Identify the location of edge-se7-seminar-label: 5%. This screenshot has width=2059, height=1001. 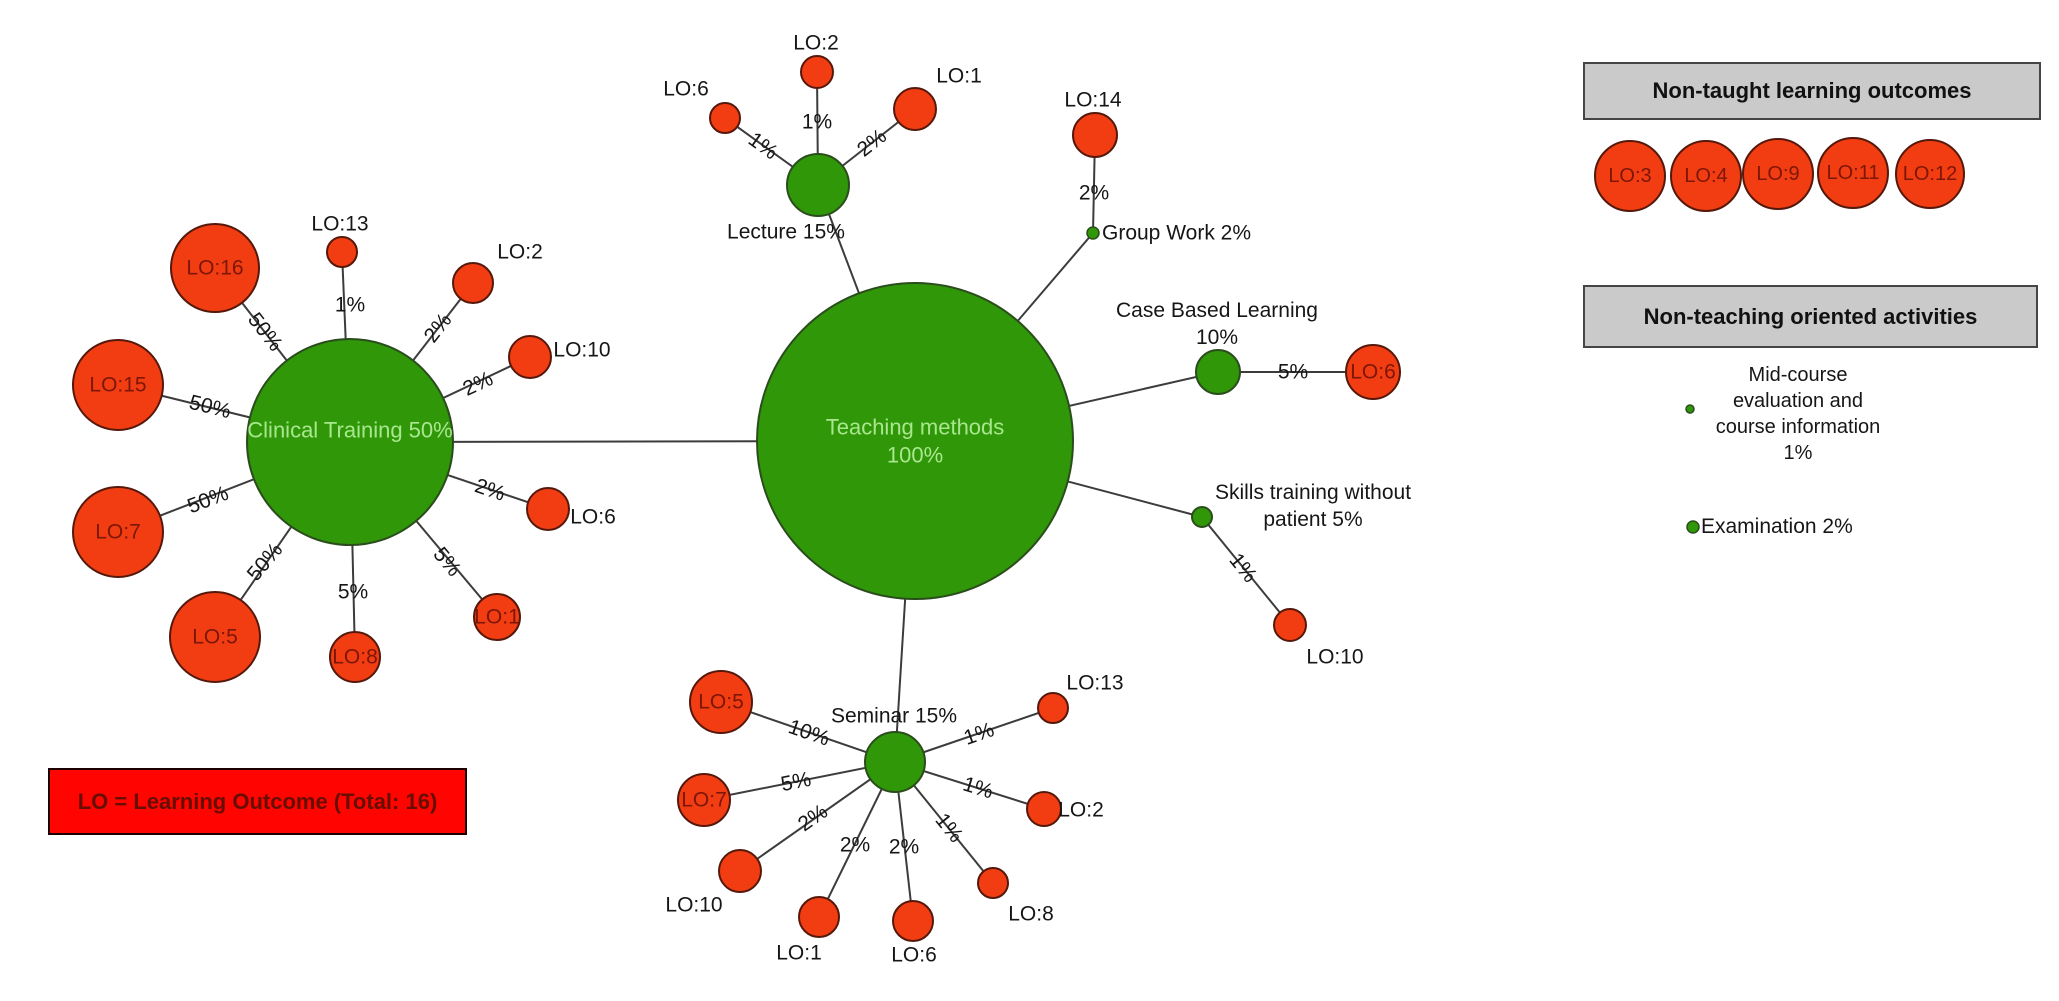
(796, 782).